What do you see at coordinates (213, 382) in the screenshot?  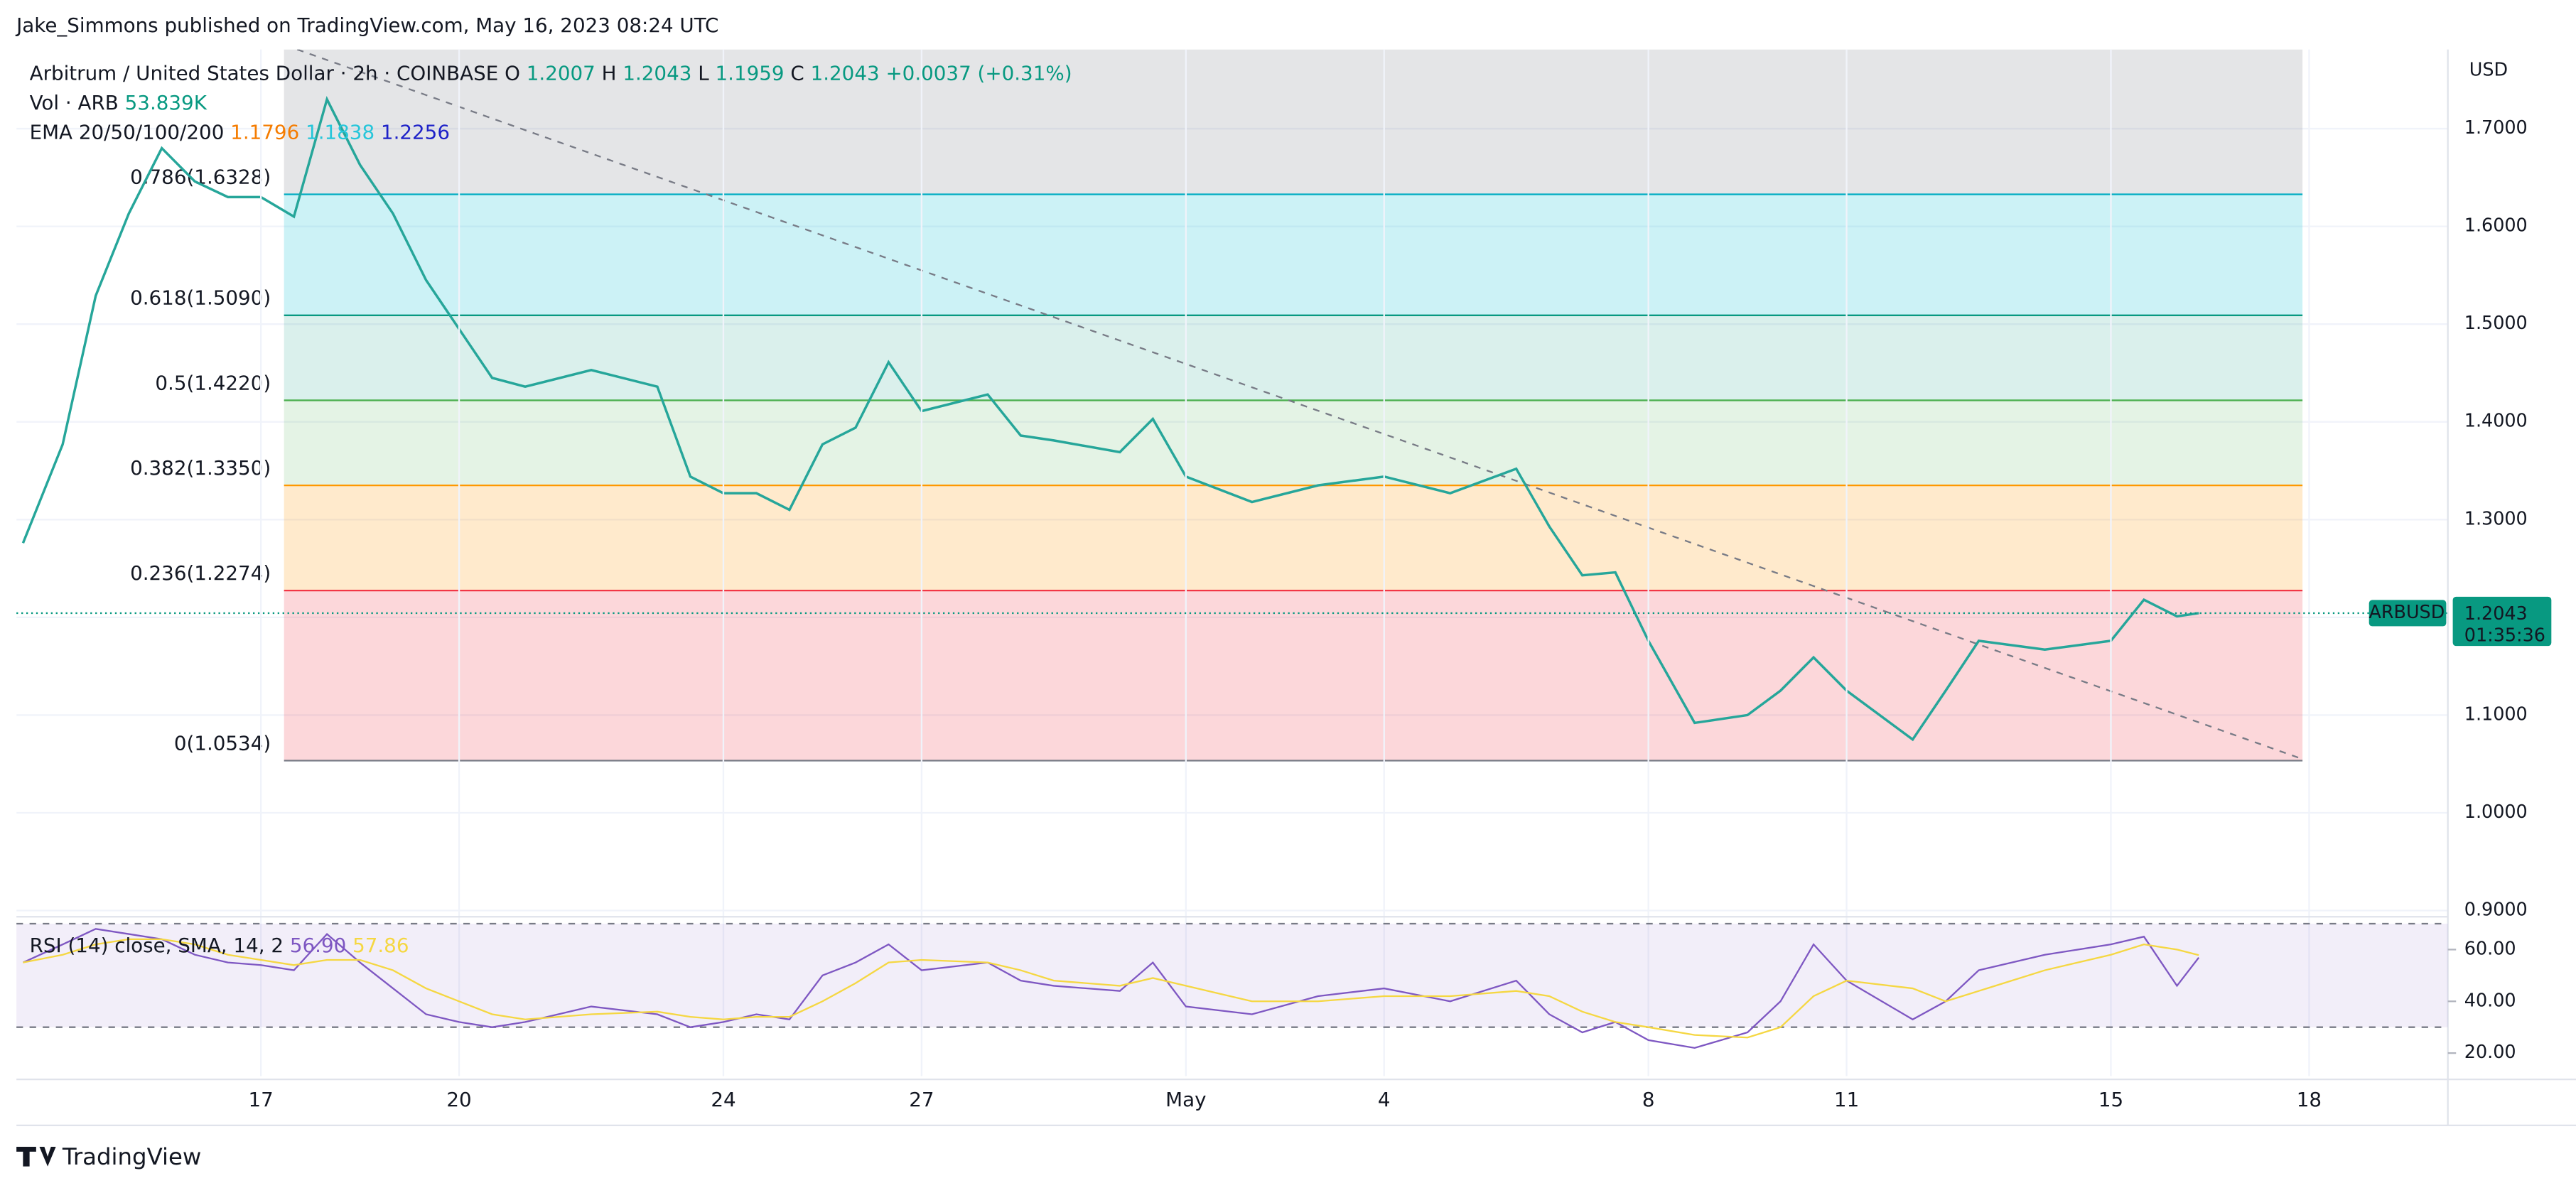 I see `fib-label: 0.5(1.4220)` at bounding box center [213, 382].